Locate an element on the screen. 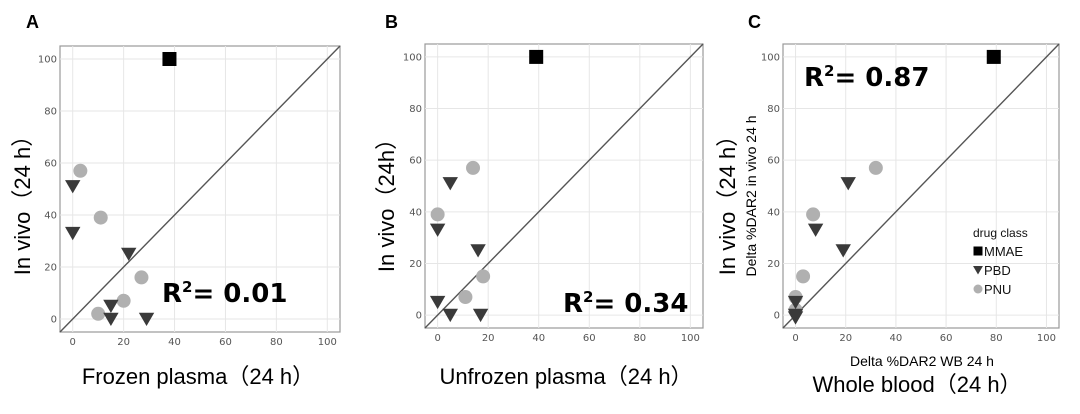 The image size is (1080, 414). legend-item-pnu: PNU is located at coordinates (992, 289).